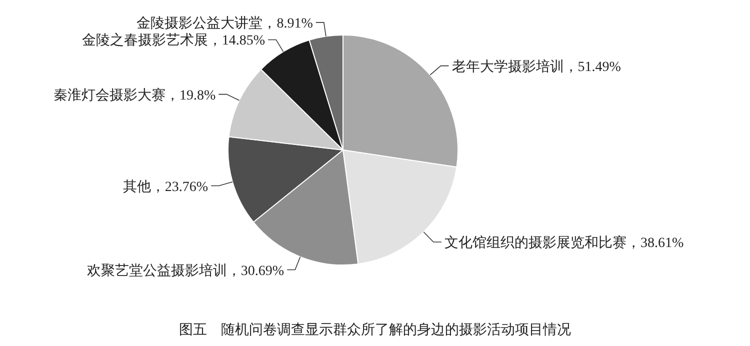 Image resolution: width=750 pixels, height=346 pixels. What do you see at coordinates (564, 242) in the screenshot?
I see `slice-label: 文化馆组织的摄影展览和比赛，38.61%` at bounding box center [564, 242].